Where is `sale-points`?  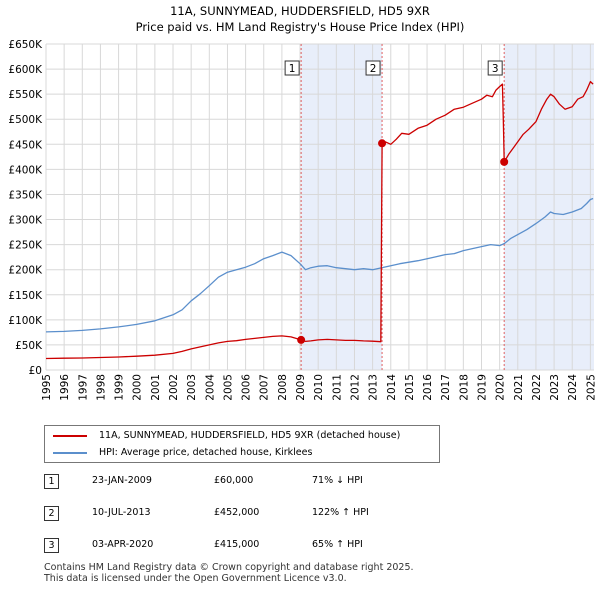
sale-points is located at coordinates (403, 241).